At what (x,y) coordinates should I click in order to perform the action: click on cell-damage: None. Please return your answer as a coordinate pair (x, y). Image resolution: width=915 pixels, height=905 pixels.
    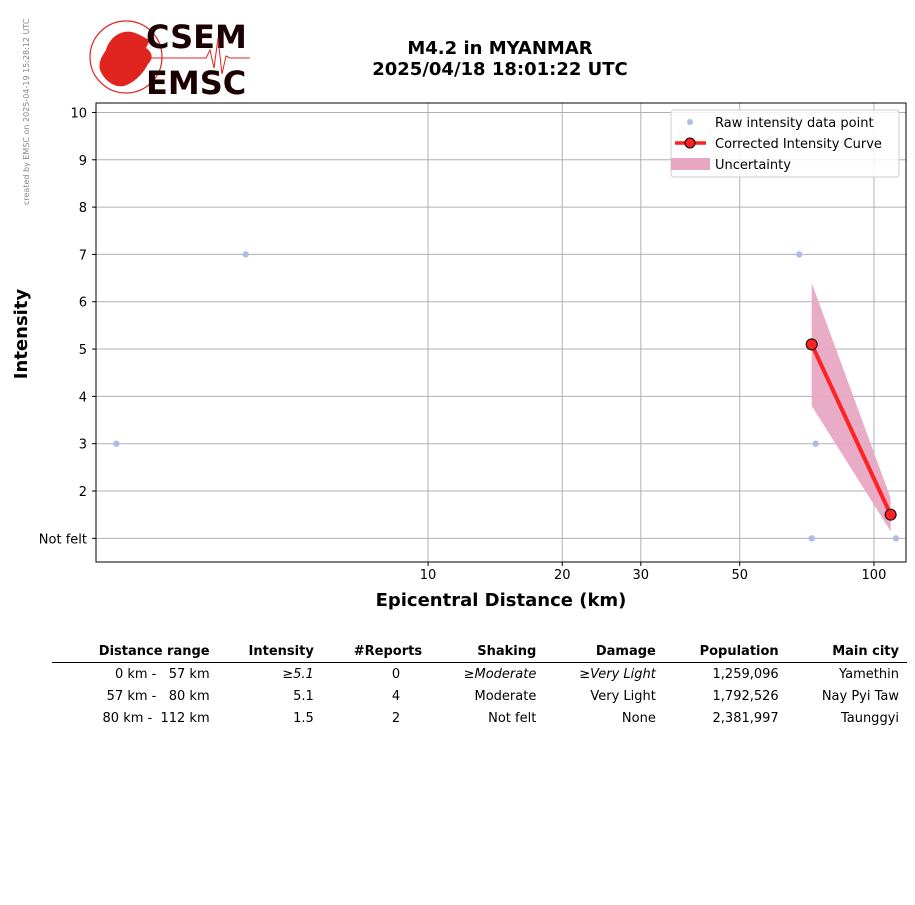
    Looking at the image, I should click on (638, 718).